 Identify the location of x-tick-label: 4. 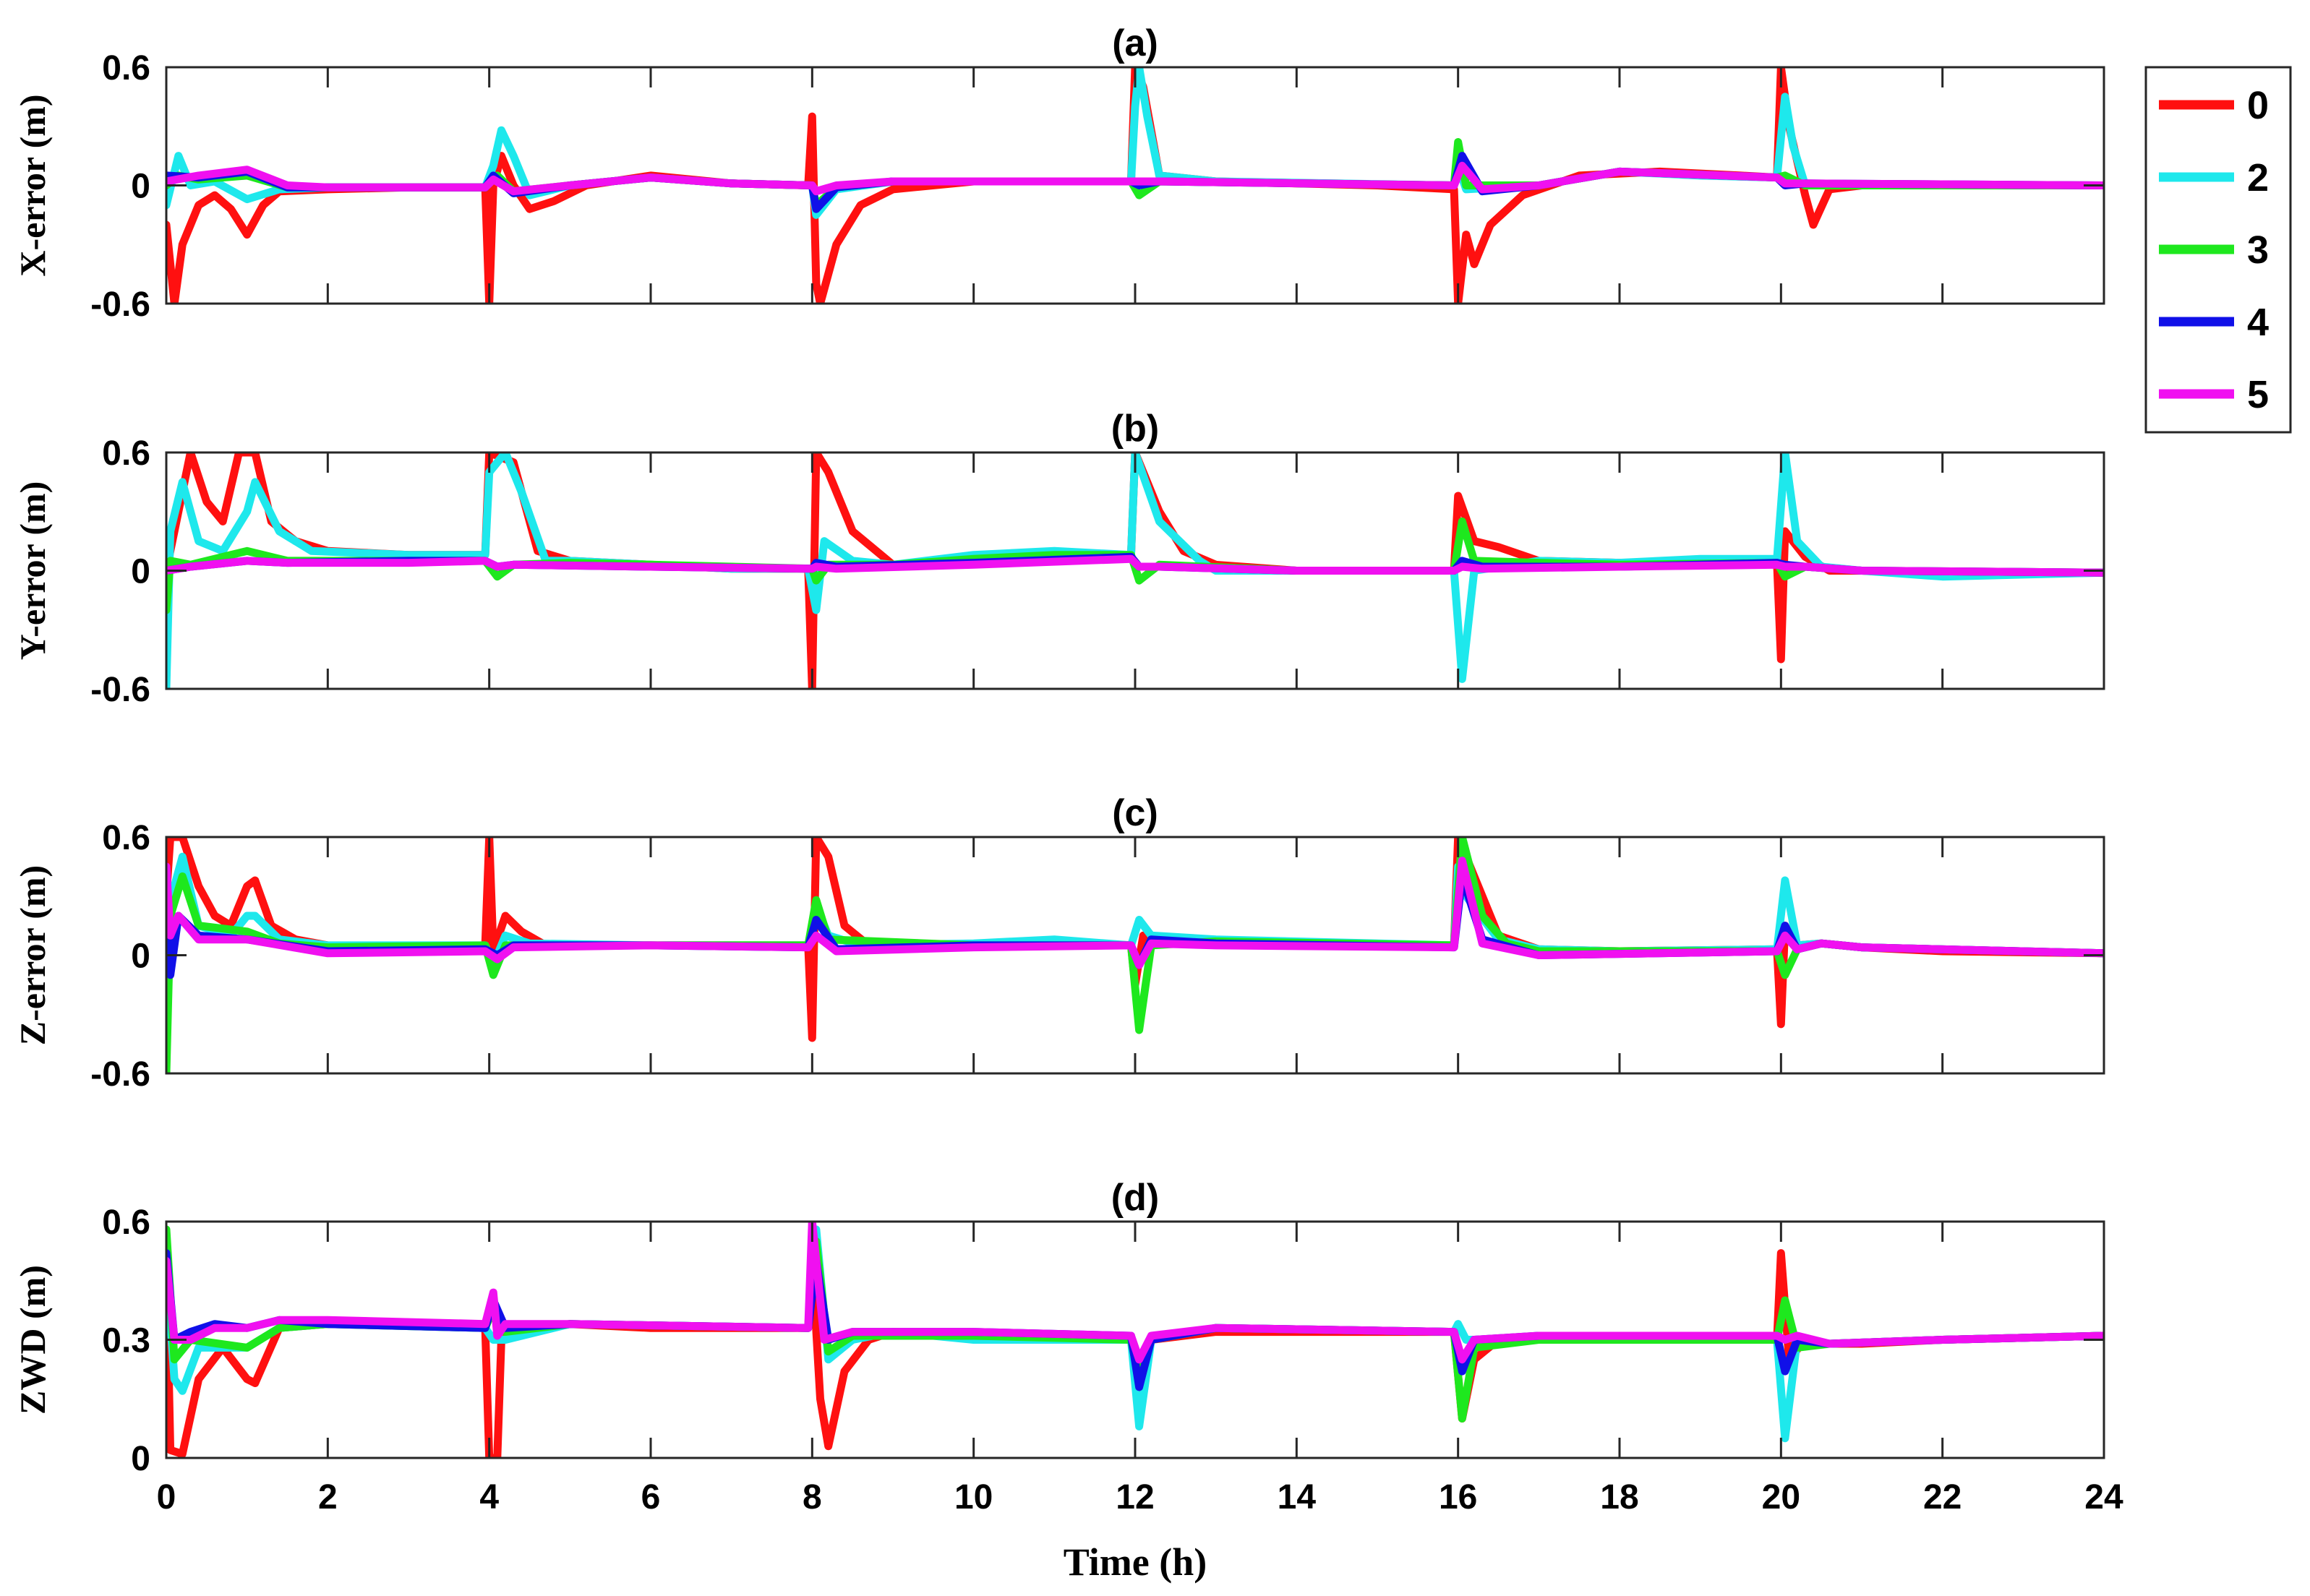
(489, 1497).